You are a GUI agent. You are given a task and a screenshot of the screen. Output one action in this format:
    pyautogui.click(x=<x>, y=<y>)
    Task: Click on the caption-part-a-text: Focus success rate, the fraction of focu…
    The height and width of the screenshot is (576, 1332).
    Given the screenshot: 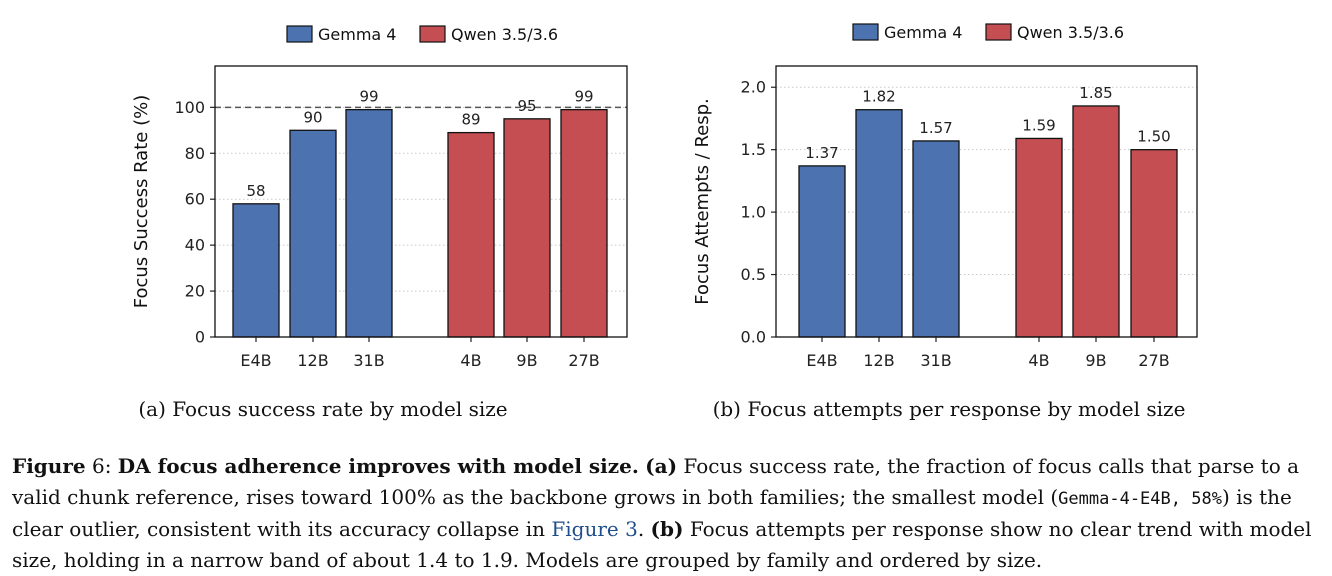 What is the action you would take?
    pyautogui.click(x=656, y=481)
    